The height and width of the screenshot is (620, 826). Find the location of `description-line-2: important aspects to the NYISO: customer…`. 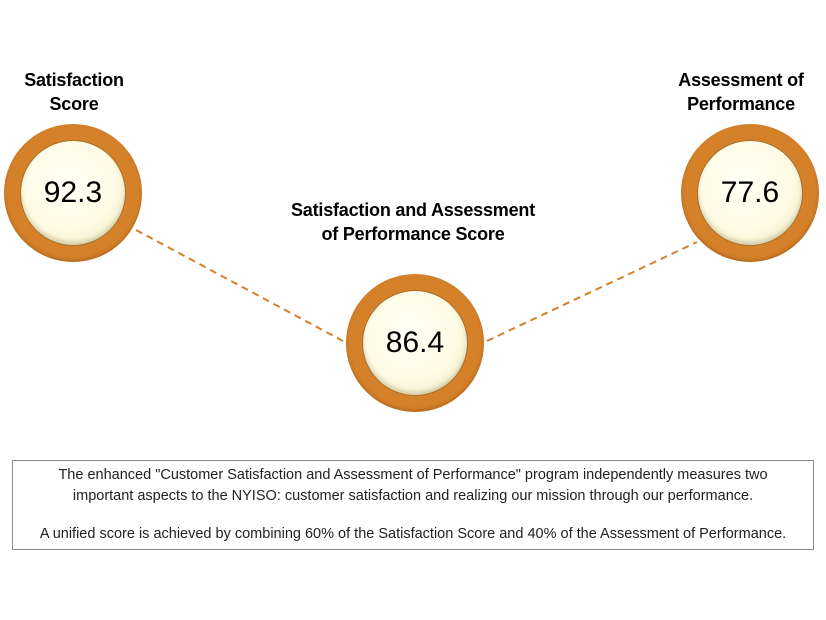

description-line-2: important aspects to the NYISO: customer… is located at coordinates (413, 496).